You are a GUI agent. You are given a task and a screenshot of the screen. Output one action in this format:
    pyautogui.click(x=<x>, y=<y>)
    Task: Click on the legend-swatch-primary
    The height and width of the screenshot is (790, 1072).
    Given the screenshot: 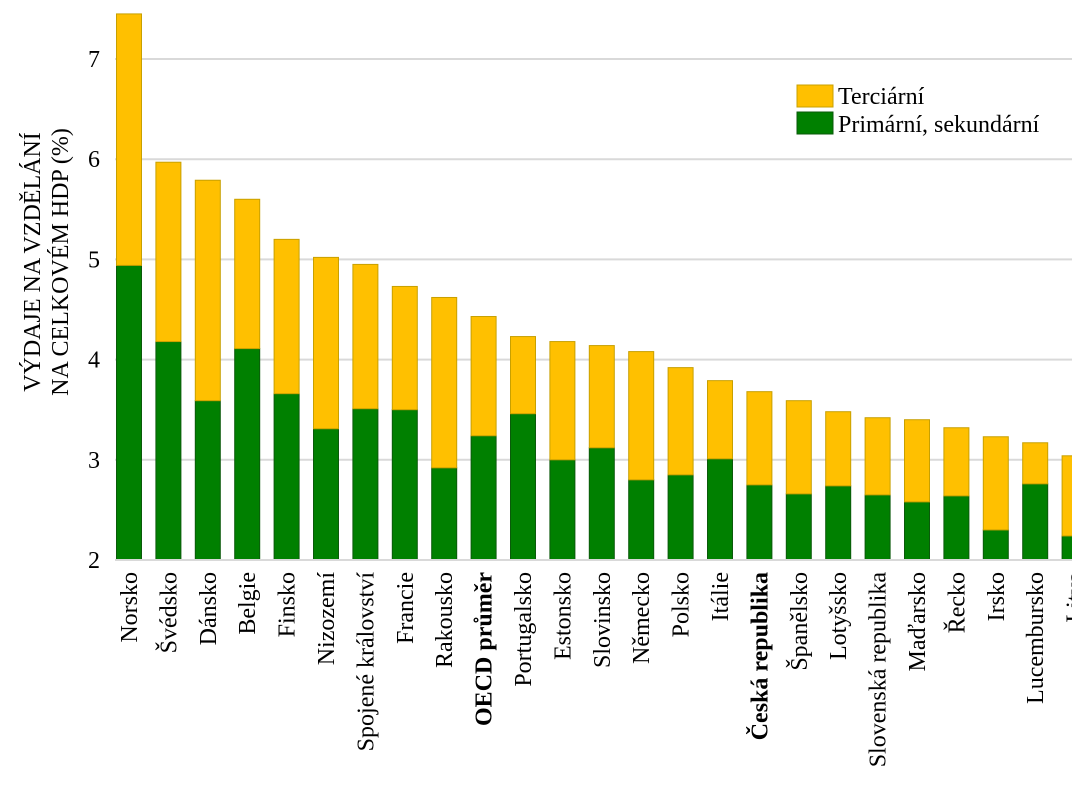 What is the action you would take?
    pyautogui.click(x=815, y=123)
    